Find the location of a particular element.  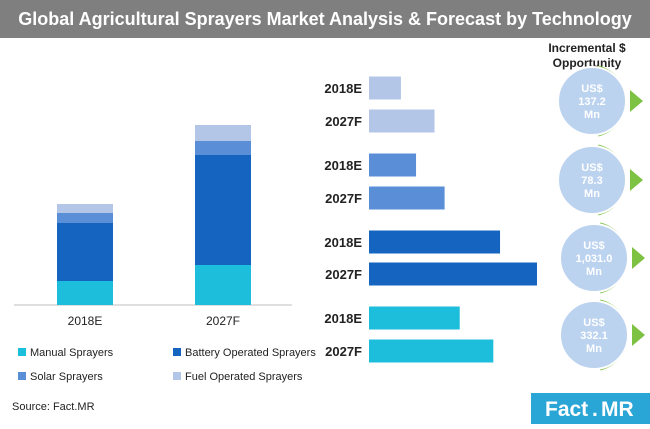

stack-segment-manual-sprayers-2018e is located at coordinates (85, 293).